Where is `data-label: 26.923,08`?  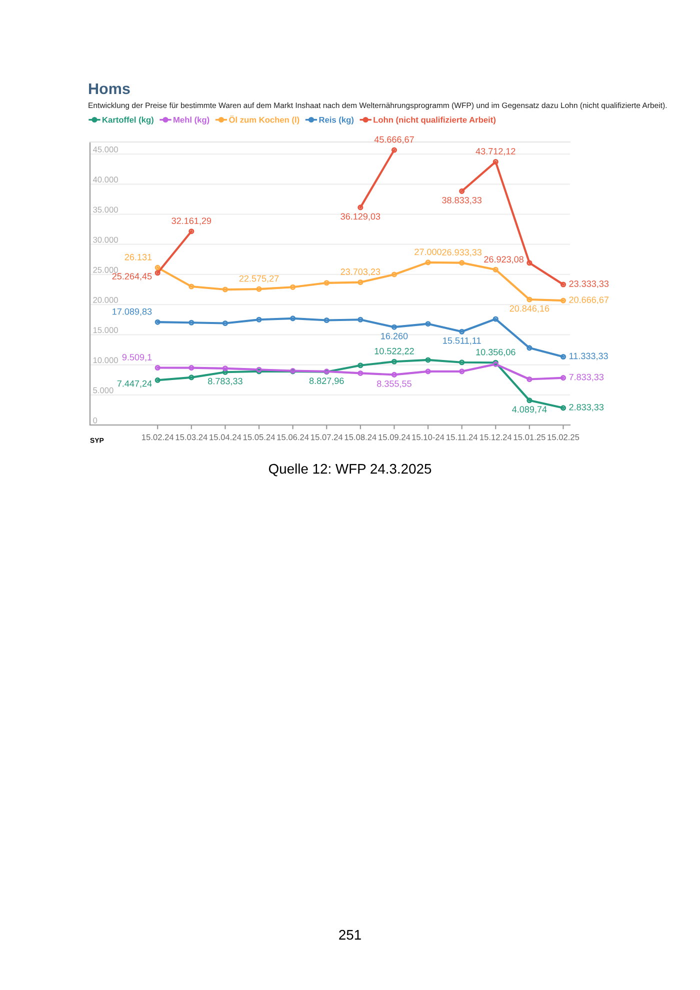 data-label: 26.923,08 is located at coordinates (504, 260).